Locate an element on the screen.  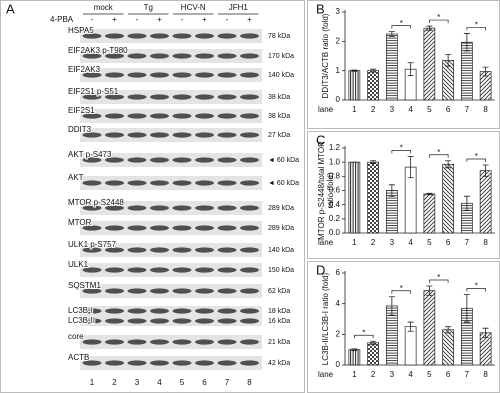
protein-label: EIF2S1 is located at coordinates (81, 110).